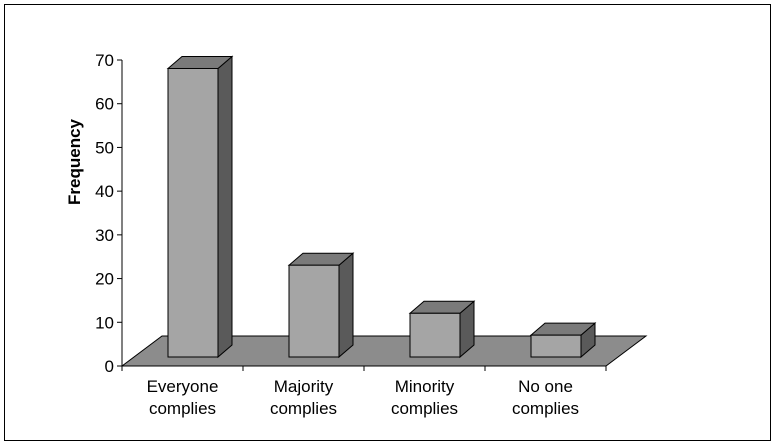  Describe the element at coordinates (424, 397) in the screenshot. I see `category-label: Minority complies` at that location.